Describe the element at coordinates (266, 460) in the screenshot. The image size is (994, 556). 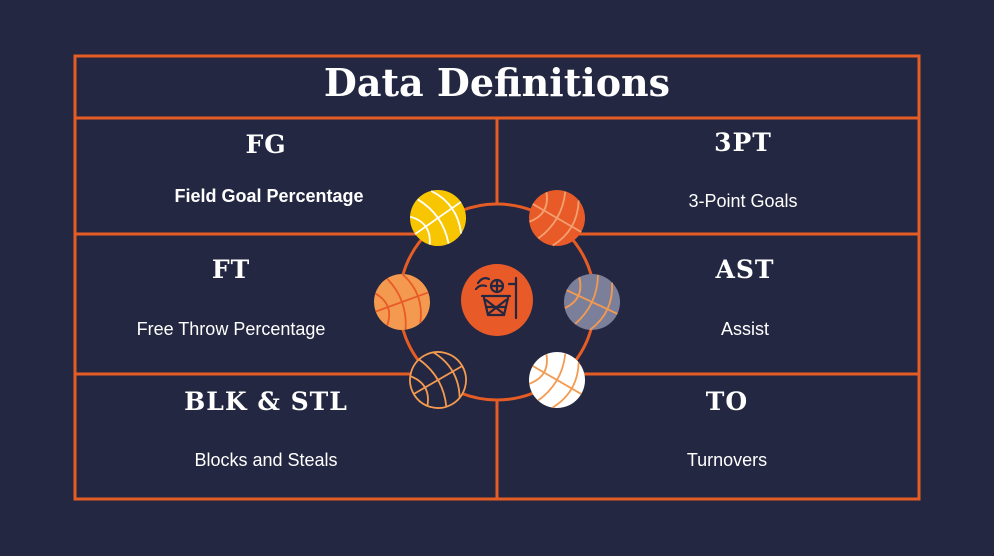
I see `definition-desc-blk-stl: Blocks and Steals` at that location.